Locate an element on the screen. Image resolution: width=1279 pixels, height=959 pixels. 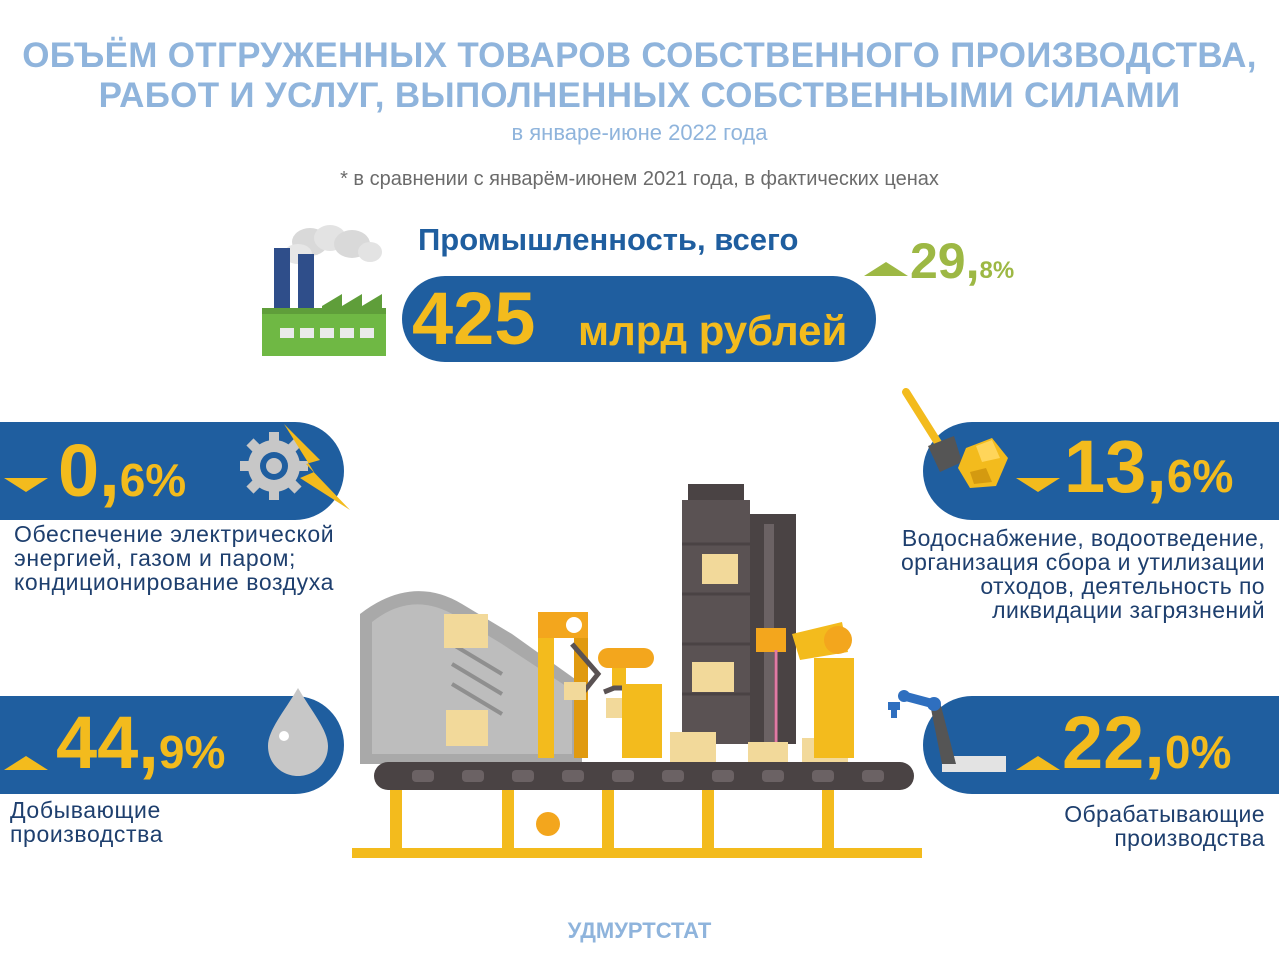
sector-pct-water: 13,6% is located at coordinates (1148, 467).